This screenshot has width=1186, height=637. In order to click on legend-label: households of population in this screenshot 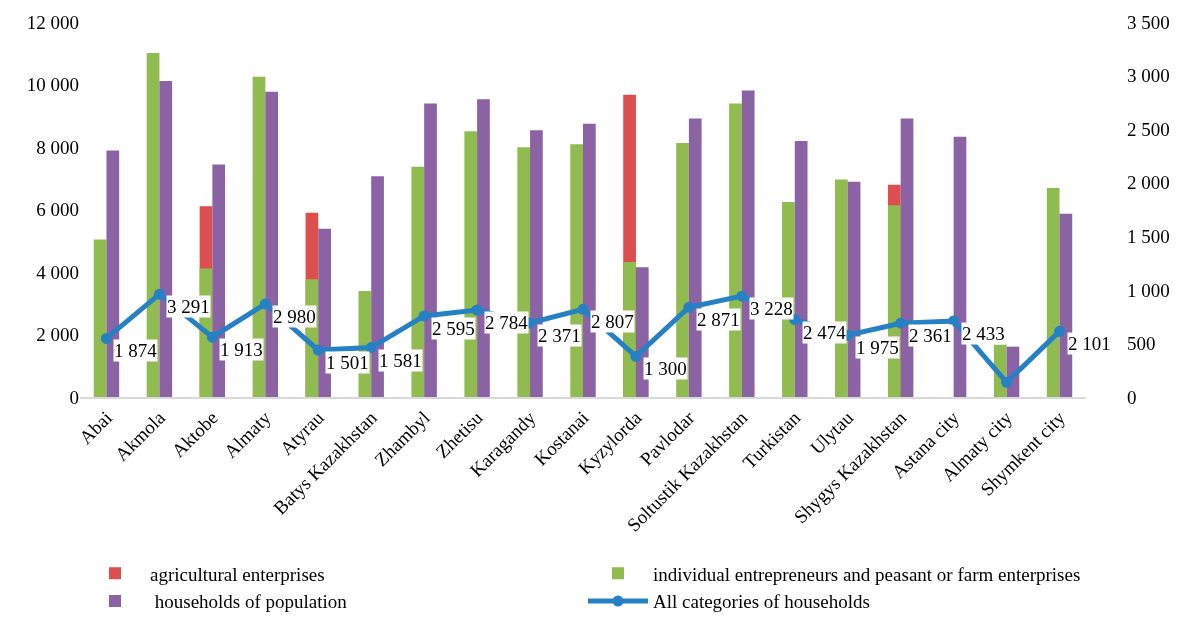, I will do `click(249, 602)`.